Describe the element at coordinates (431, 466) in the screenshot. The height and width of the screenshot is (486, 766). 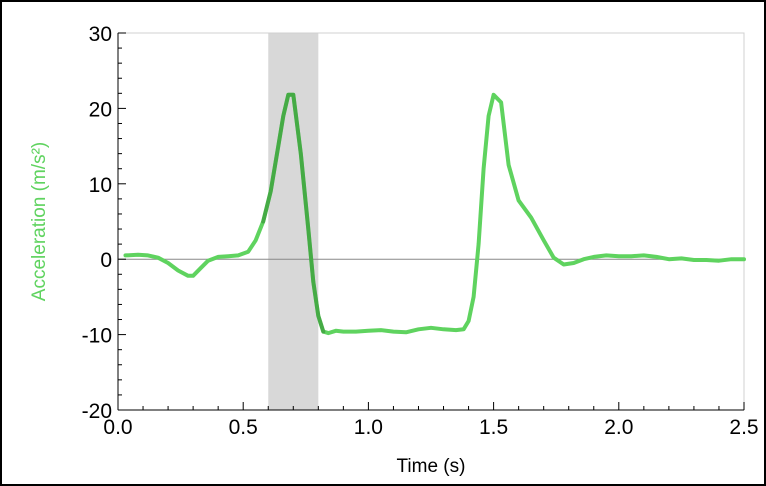
I see `x-axis-title: Time (s)` at that location.